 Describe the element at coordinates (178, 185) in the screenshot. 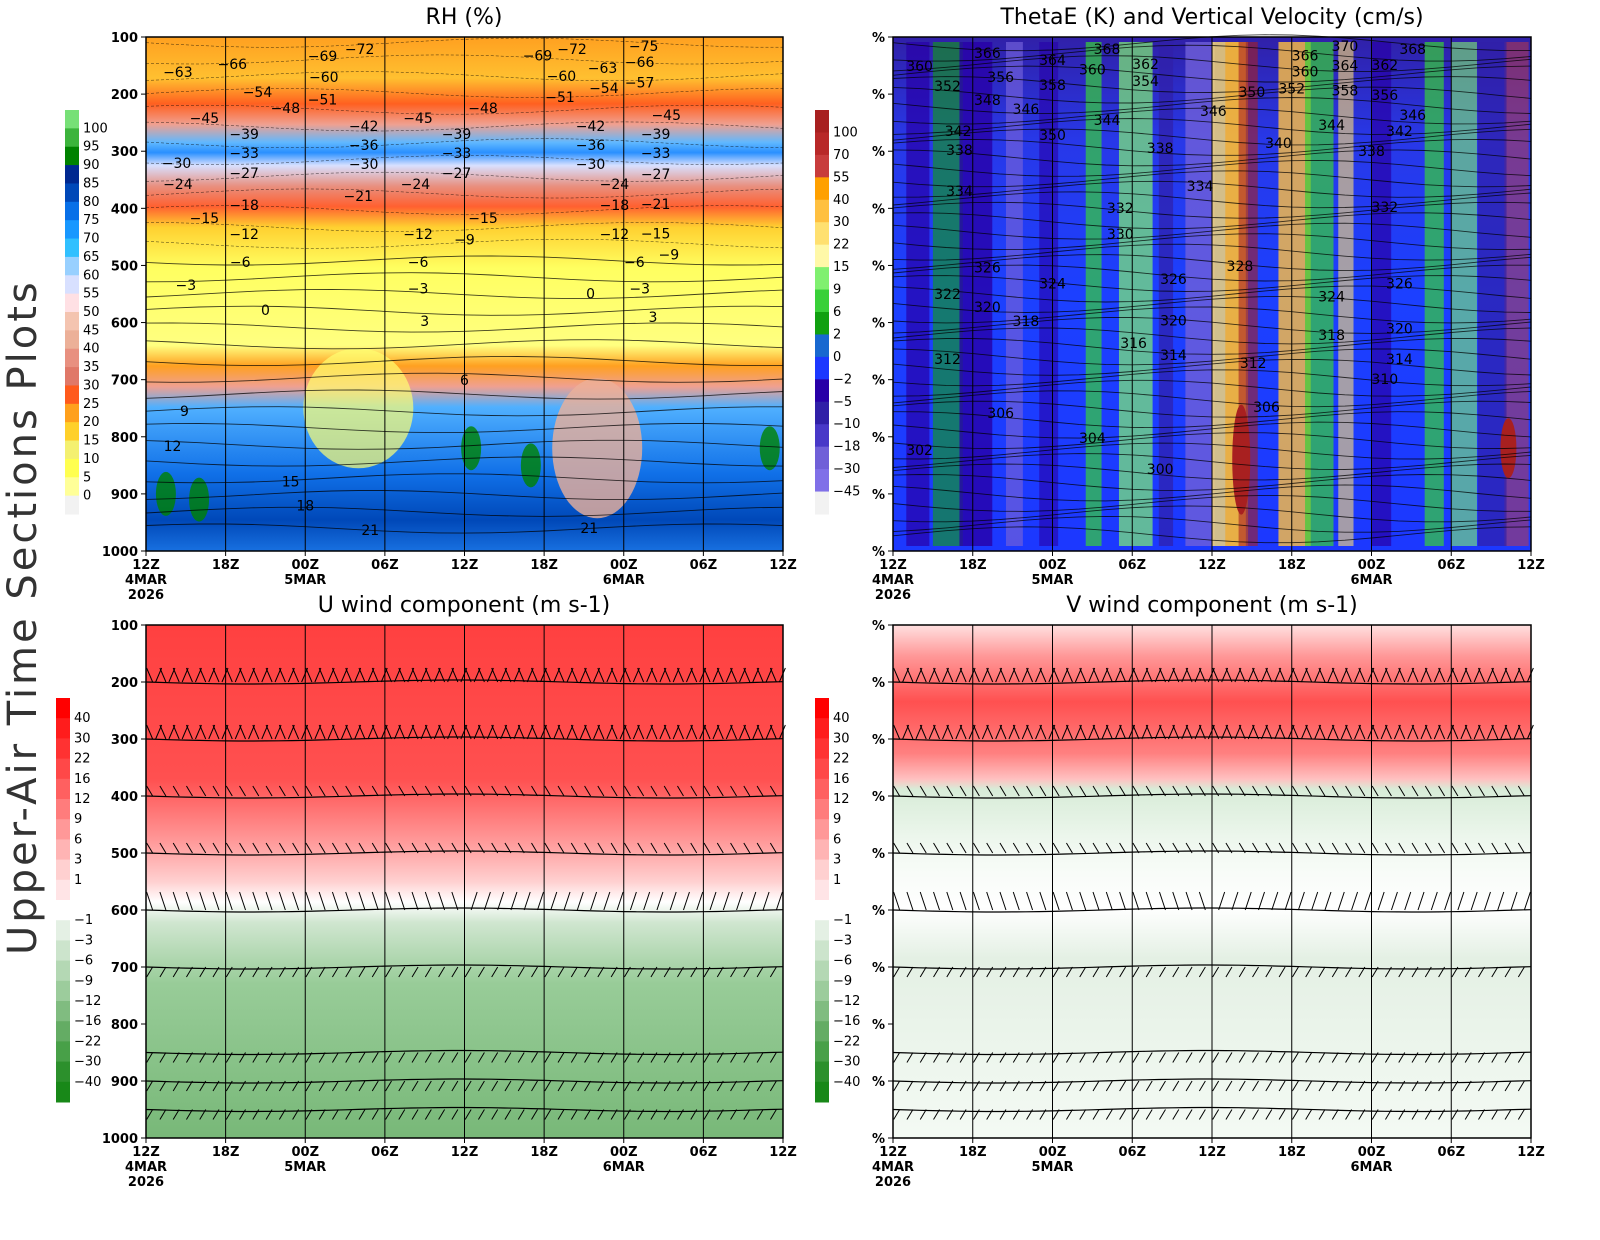

I see `contour-label: −24` at that location.